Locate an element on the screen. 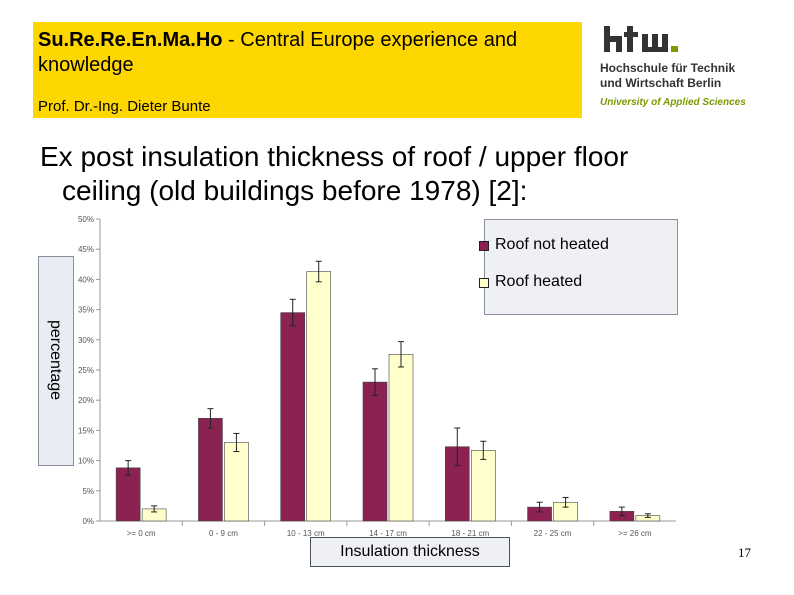  page-number: 17 is located at coordinates (744, 552).